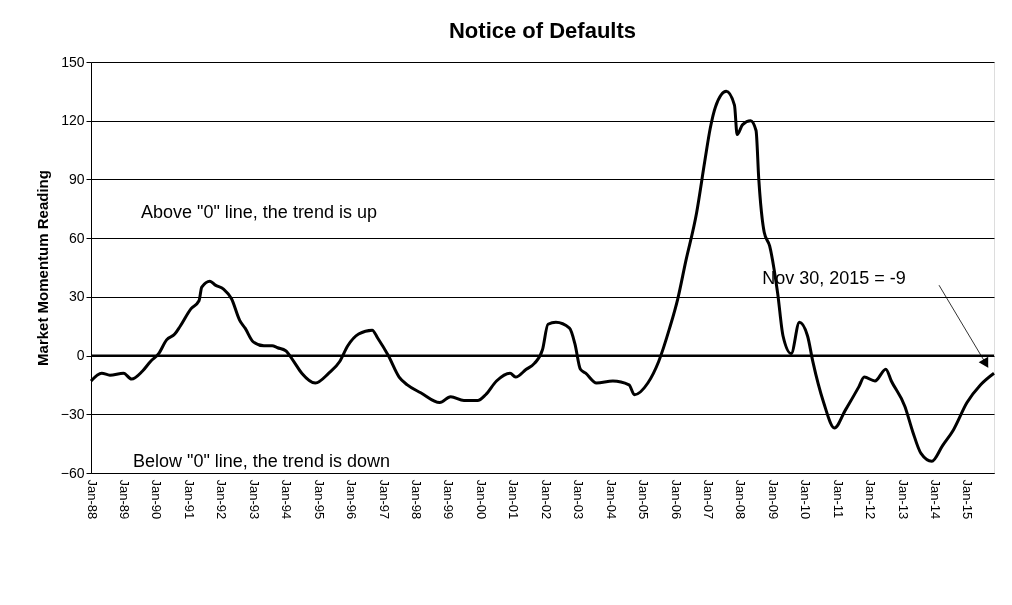 The width and height of the screenshot is (1012, 605). Describe the element at coordinates (449, 499) in the screenshot. I see `x-tick-label: Jan-99` at that location.